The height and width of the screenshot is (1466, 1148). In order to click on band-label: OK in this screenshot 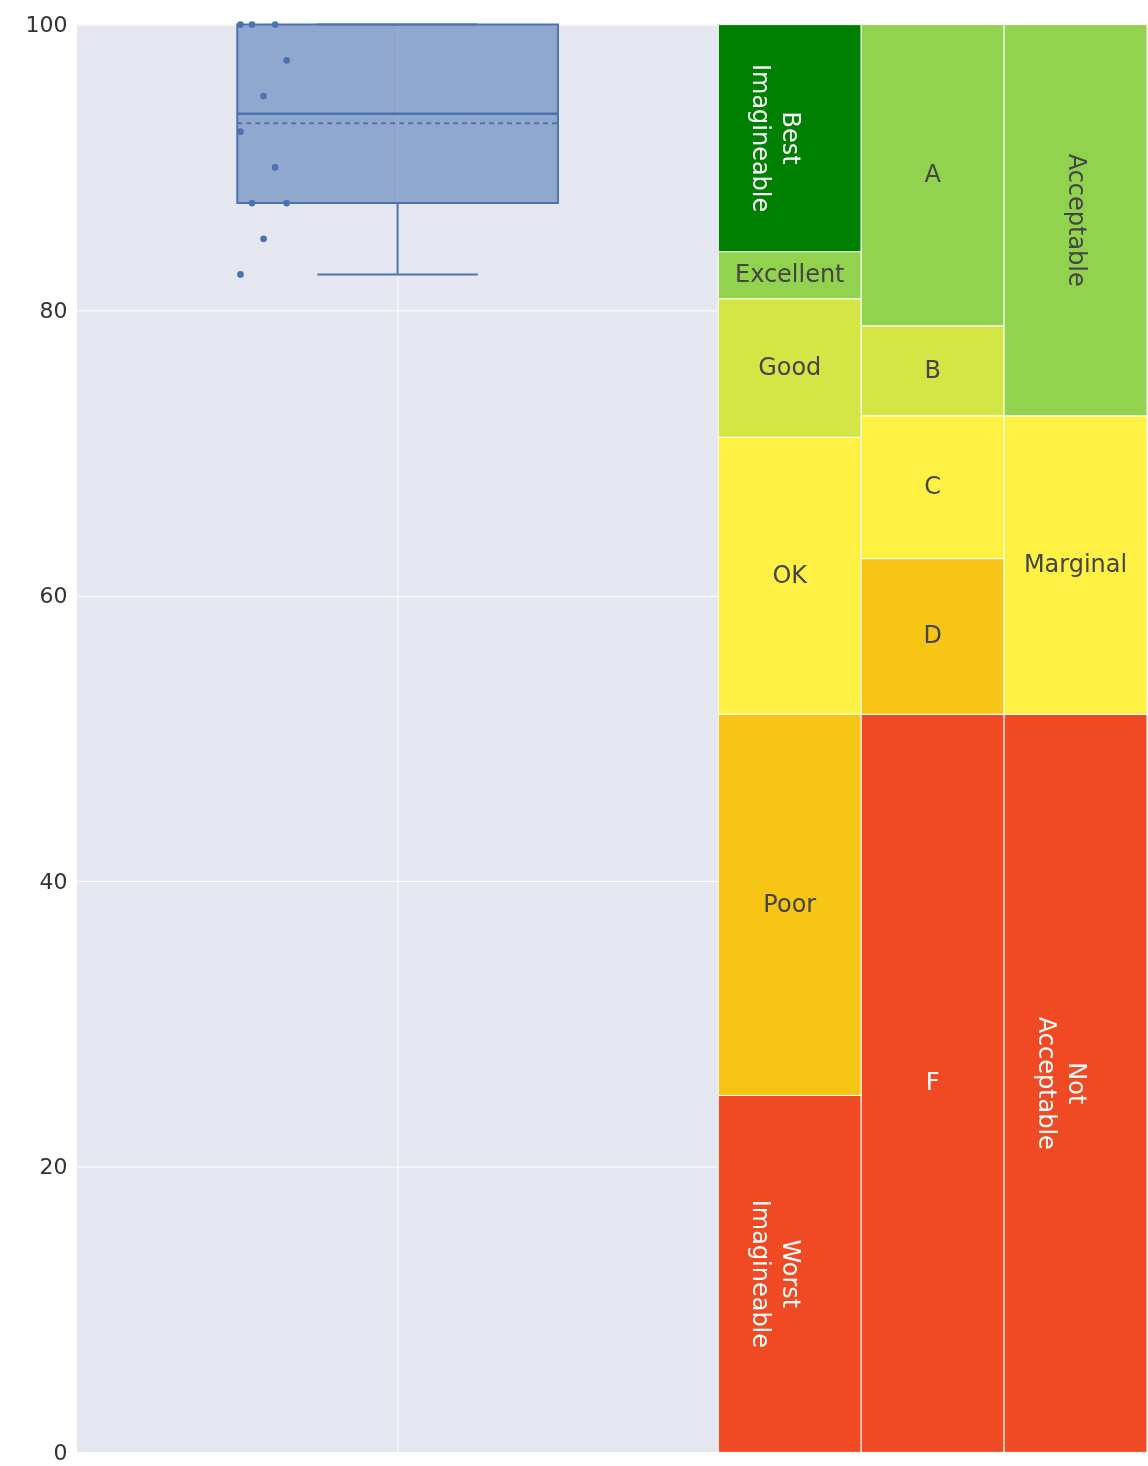, I will do `click(790, 574)`.